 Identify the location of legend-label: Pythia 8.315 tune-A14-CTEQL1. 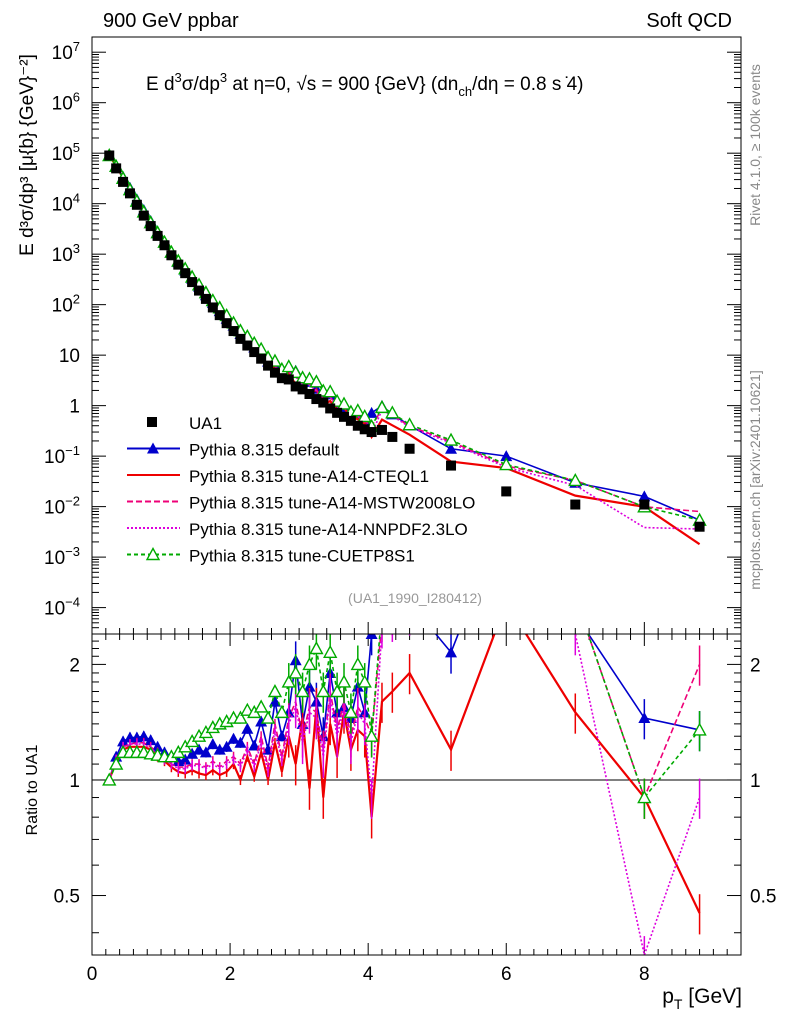
(309, 476).